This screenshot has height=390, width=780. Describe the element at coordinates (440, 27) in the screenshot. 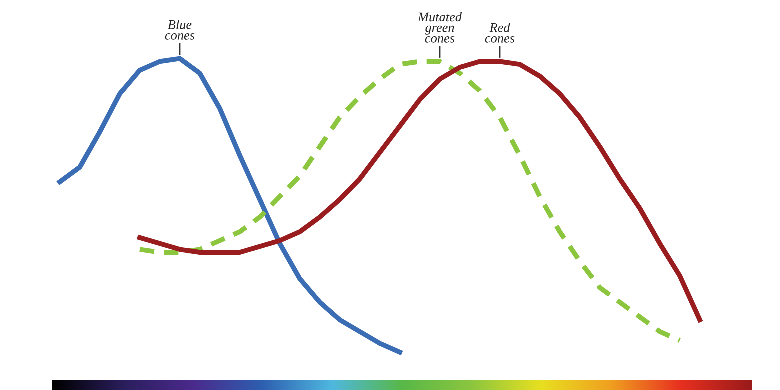

I see `series-label: Mutated green cones` at that location.